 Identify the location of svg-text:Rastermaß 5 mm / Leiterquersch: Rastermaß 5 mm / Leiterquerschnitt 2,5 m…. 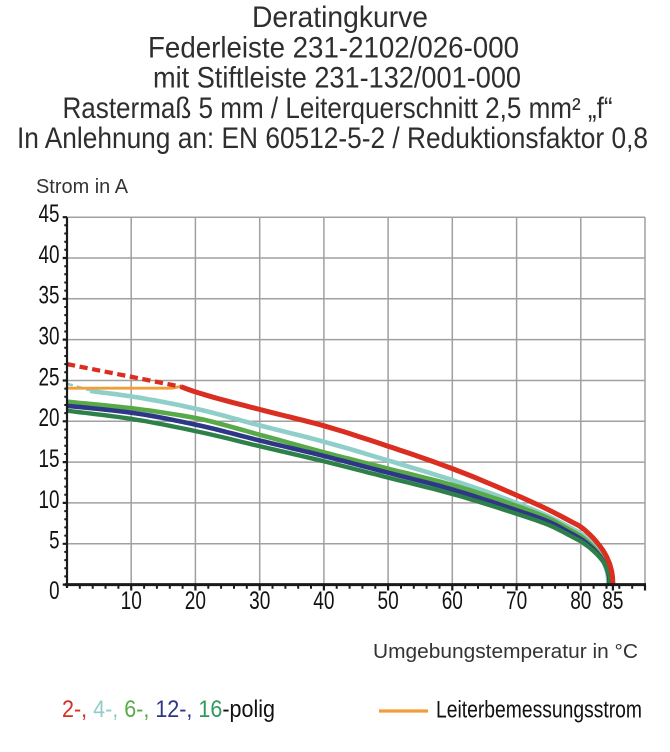
(338, 108).